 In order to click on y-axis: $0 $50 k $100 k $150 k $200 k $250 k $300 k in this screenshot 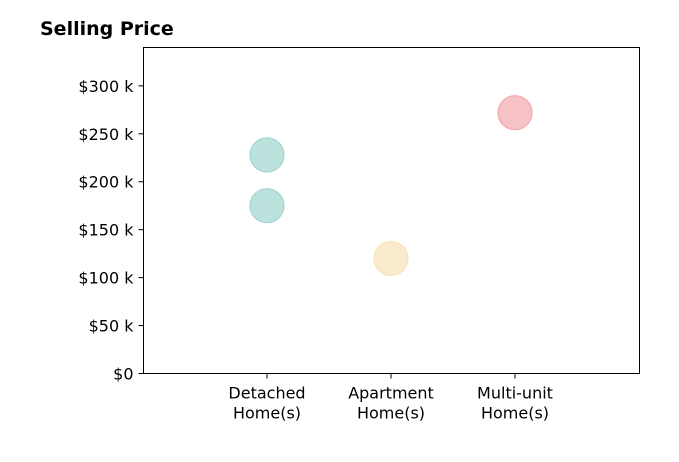, I will do `click(111, 230)`.